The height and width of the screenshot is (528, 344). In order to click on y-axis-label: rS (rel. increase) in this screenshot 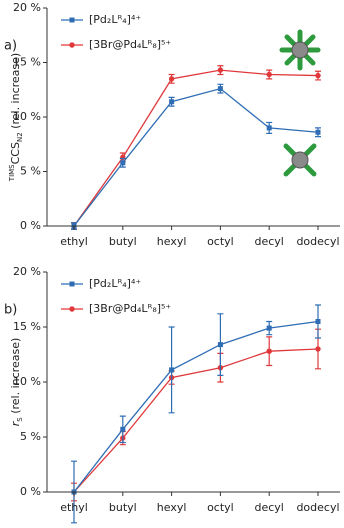, I will do `click(16, 382)`.